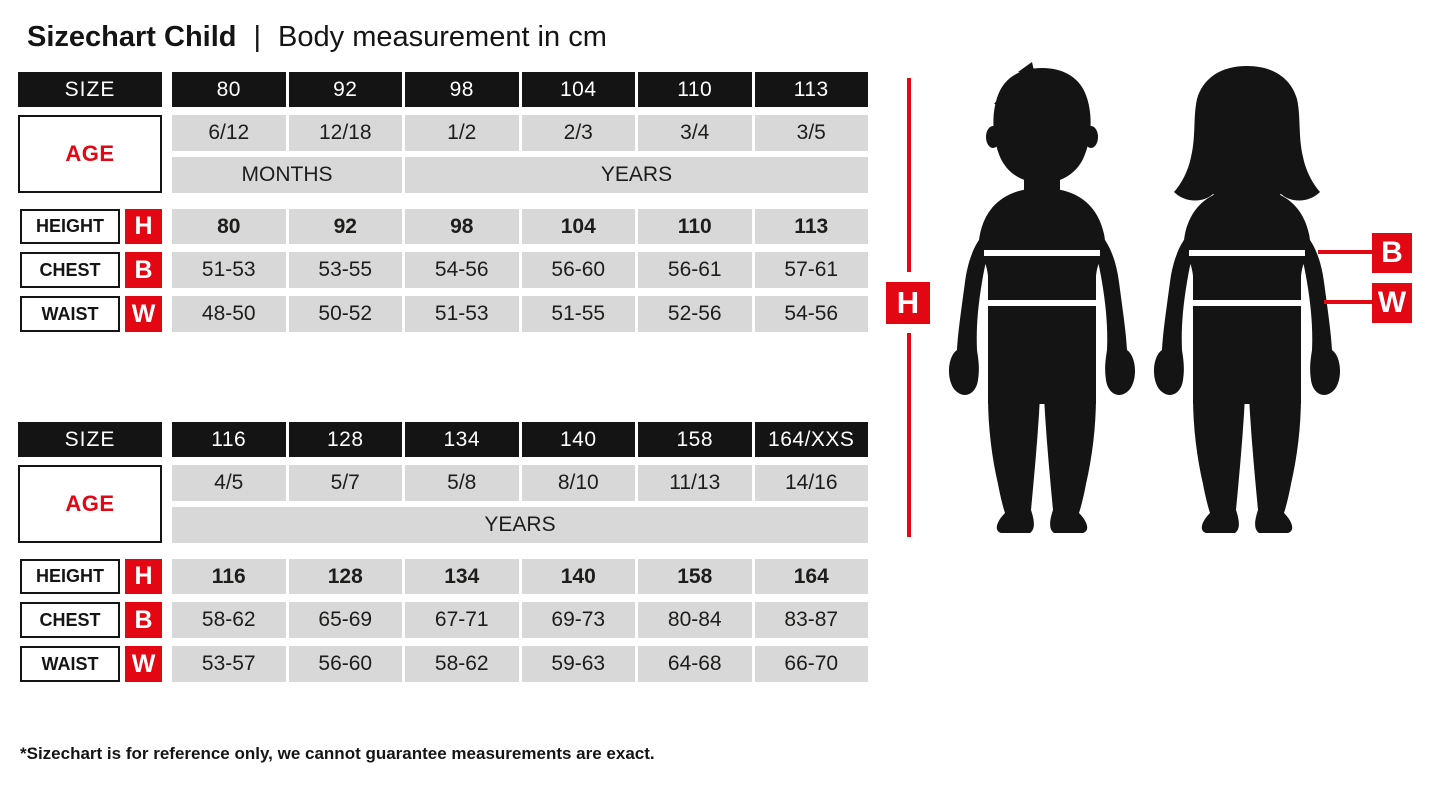 The height and width of the screenshot is (795, 1441). I want to click on size-cell: 113, so click(811, 89).